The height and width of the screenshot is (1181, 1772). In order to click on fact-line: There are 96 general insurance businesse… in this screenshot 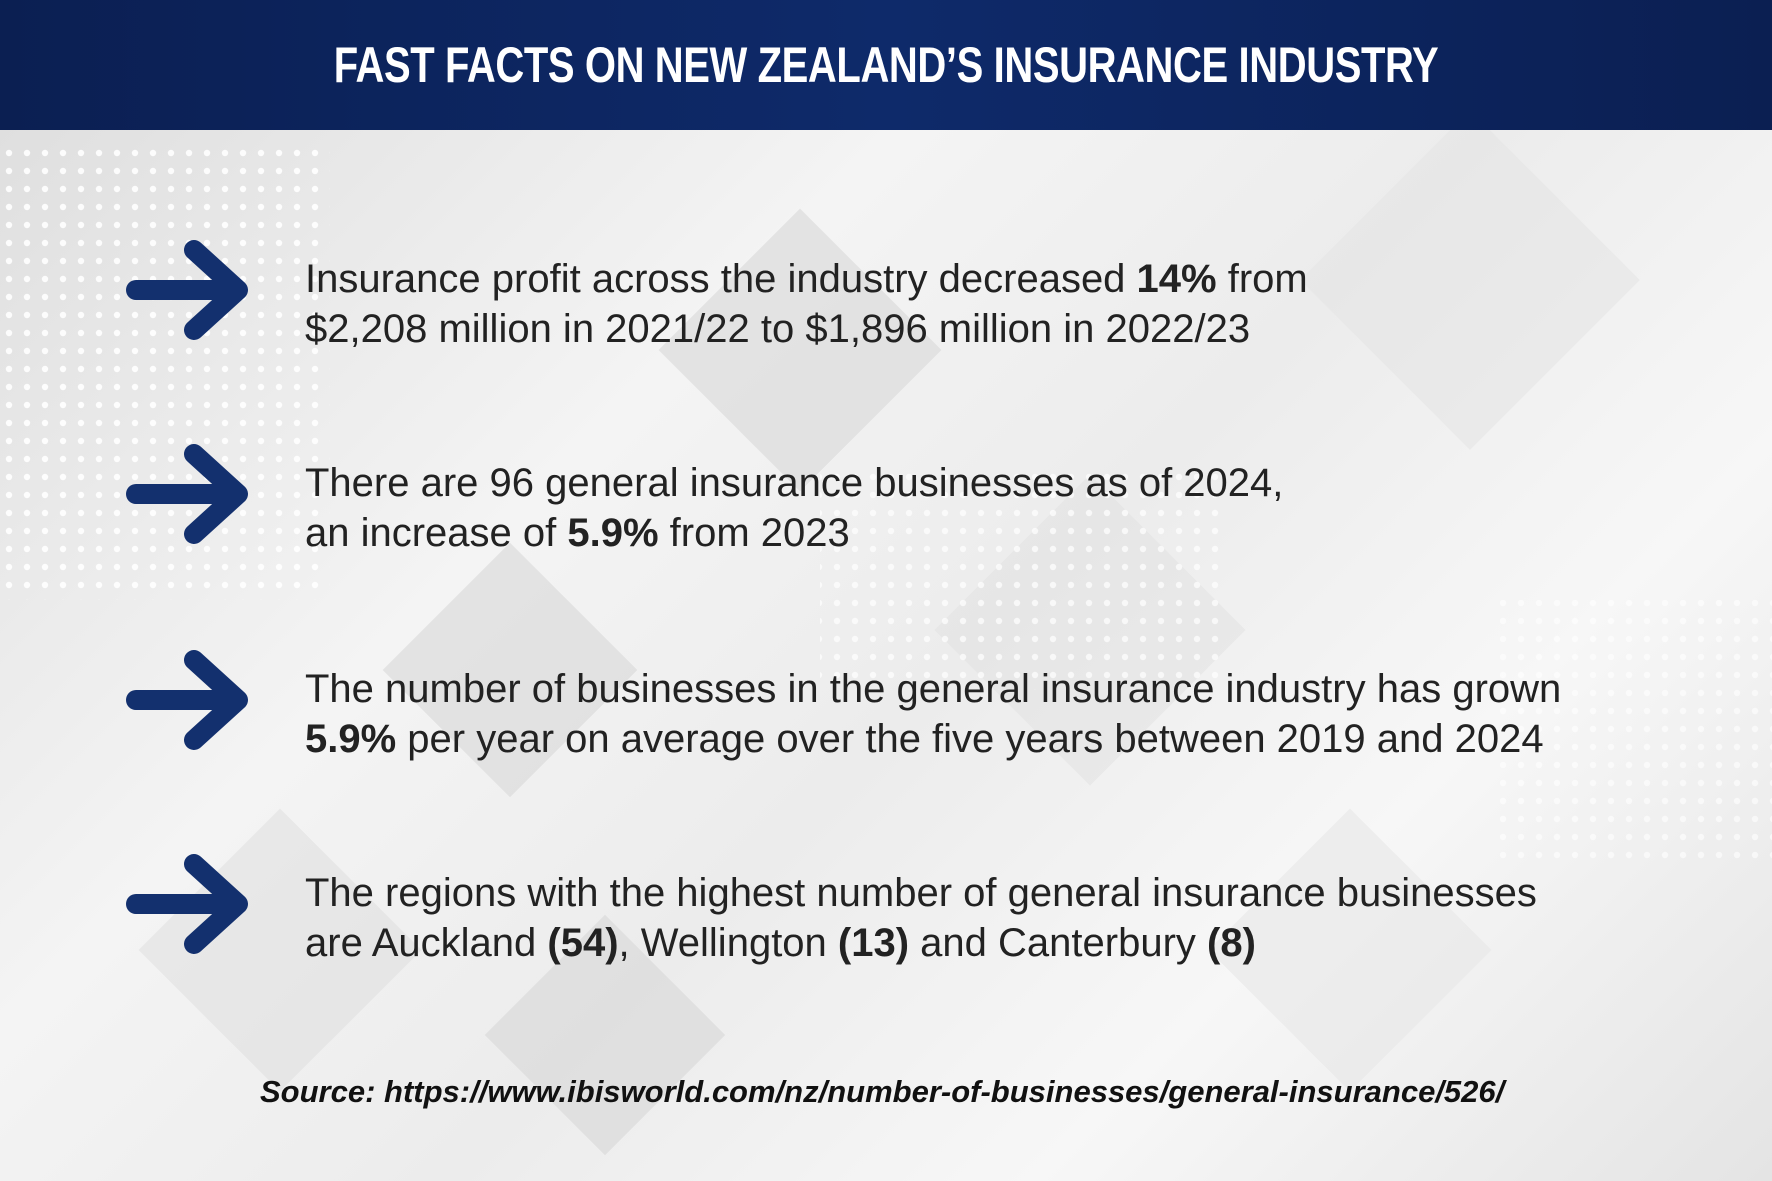, I will do `click(794, 483)`.